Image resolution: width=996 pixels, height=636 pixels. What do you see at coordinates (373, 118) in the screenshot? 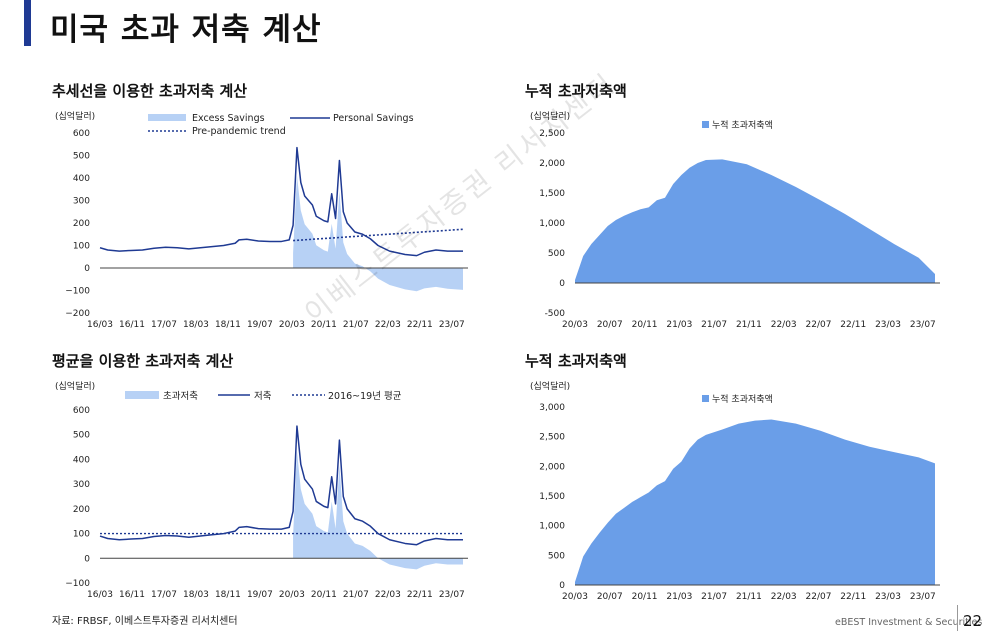
I see `legend-label-personal: Personal Savings` at bounding box center [373, 118].